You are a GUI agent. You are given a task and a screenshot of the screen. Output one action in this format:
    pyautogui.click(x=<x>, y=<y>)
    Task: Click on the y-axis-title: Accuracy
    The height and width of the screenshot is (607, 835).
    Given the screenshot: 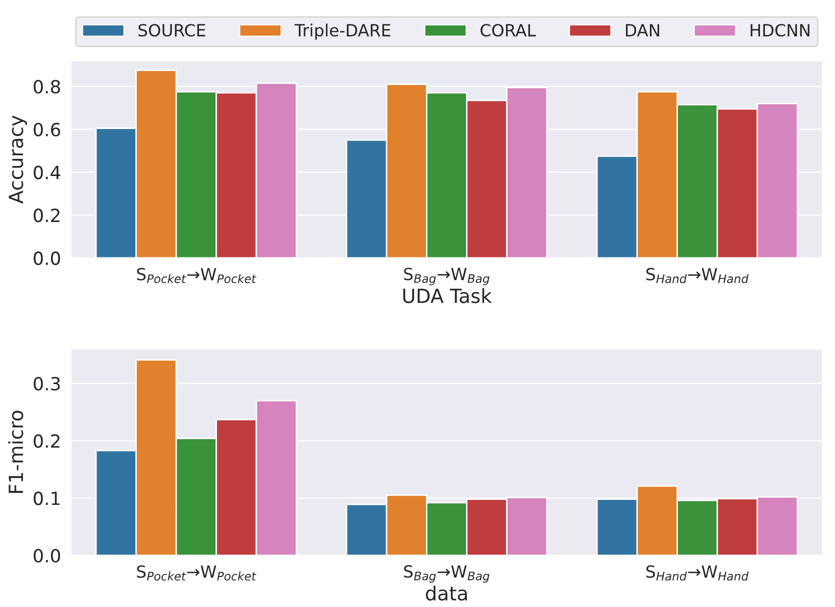 What is the action you would take?
    pyautogui.click(x=17, y=160)
    